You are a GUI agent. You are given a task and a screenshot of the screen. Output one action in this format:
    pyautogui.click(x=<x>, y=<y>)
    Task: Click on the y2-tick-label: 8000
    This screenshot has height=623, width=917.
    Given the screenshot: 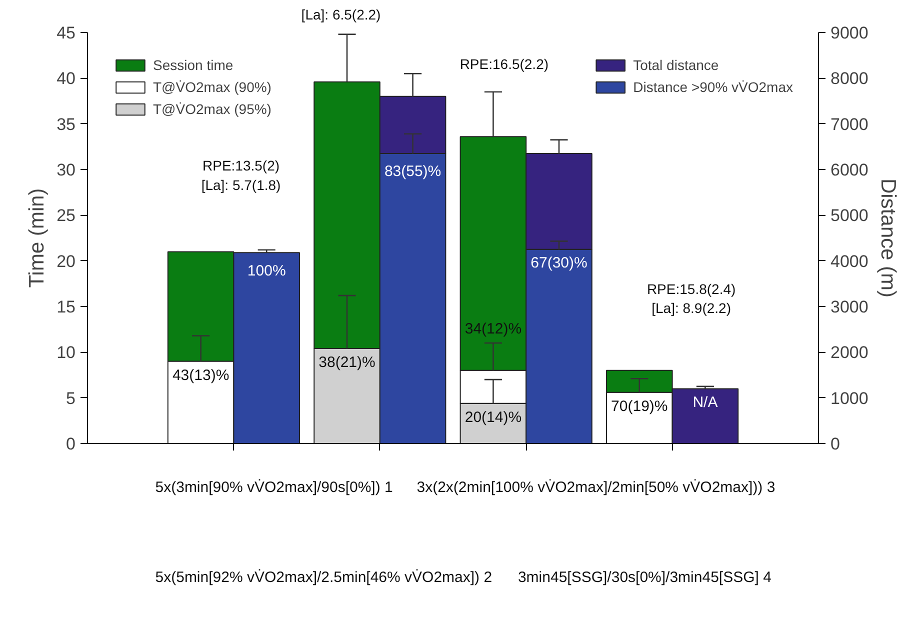 What is the action you would take?
    pyautogui.click(x=849, y=78)
    